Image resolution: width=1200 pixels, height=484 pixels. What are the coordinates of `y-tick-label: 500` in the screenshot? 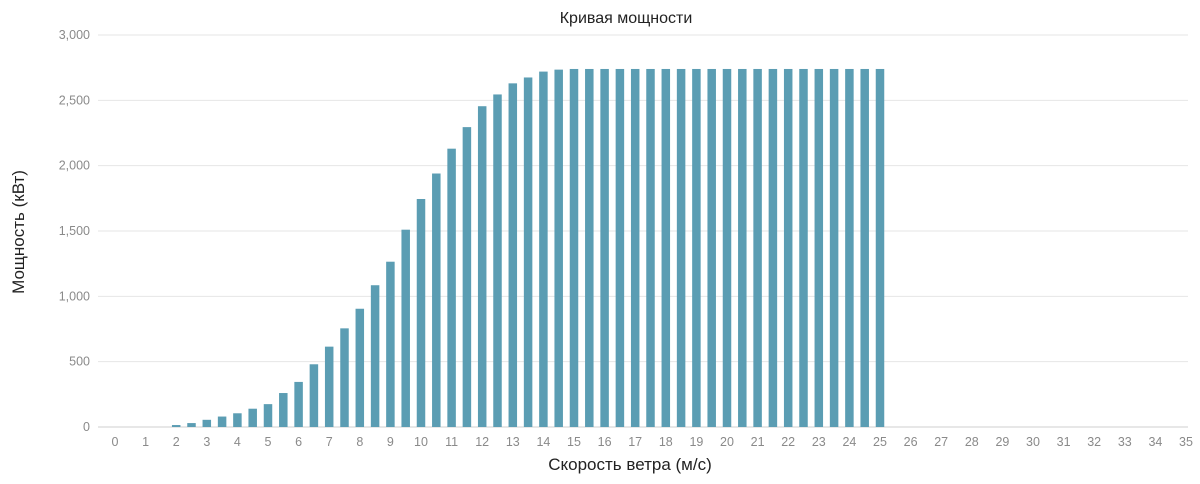 It's located at (79, 362).